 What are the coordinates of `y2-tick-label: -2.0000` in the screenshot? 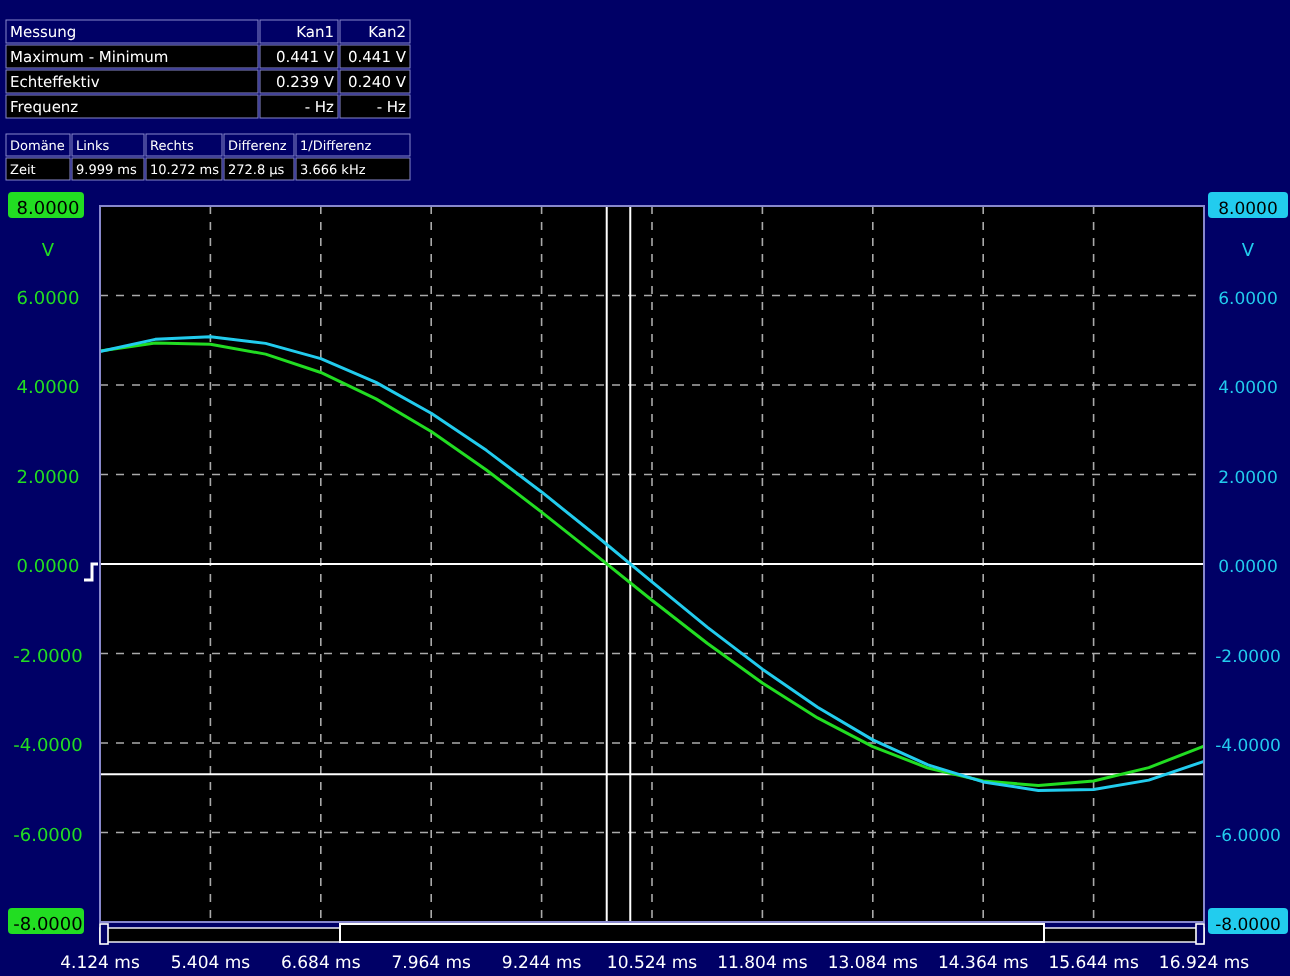 It's located at (1248, 657).